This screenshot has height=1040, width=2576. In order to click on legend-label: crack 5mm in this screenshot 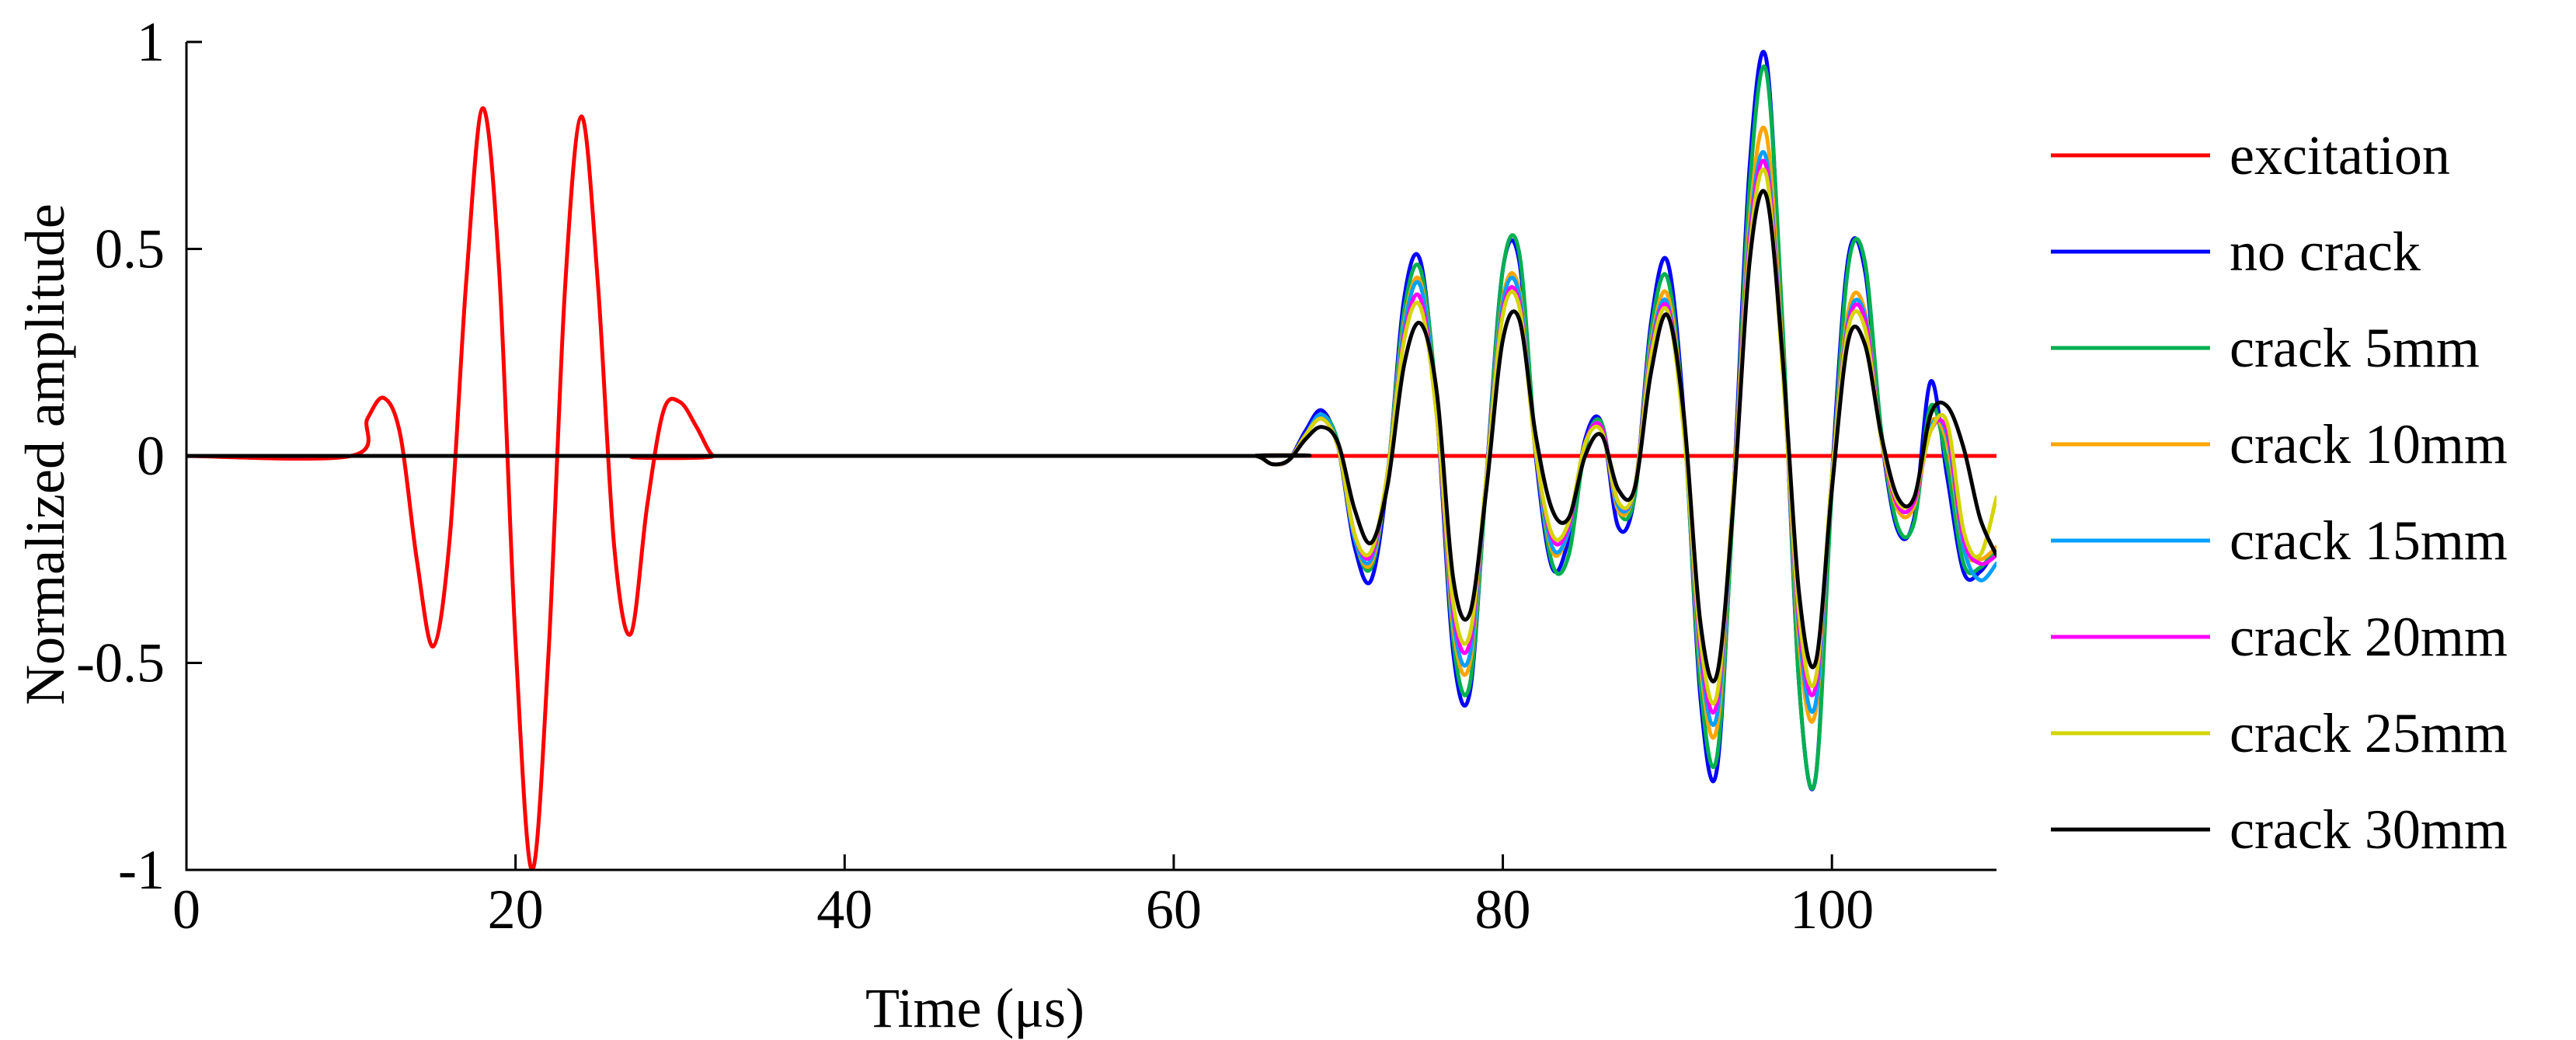, I will do `click(2355, 348)`.